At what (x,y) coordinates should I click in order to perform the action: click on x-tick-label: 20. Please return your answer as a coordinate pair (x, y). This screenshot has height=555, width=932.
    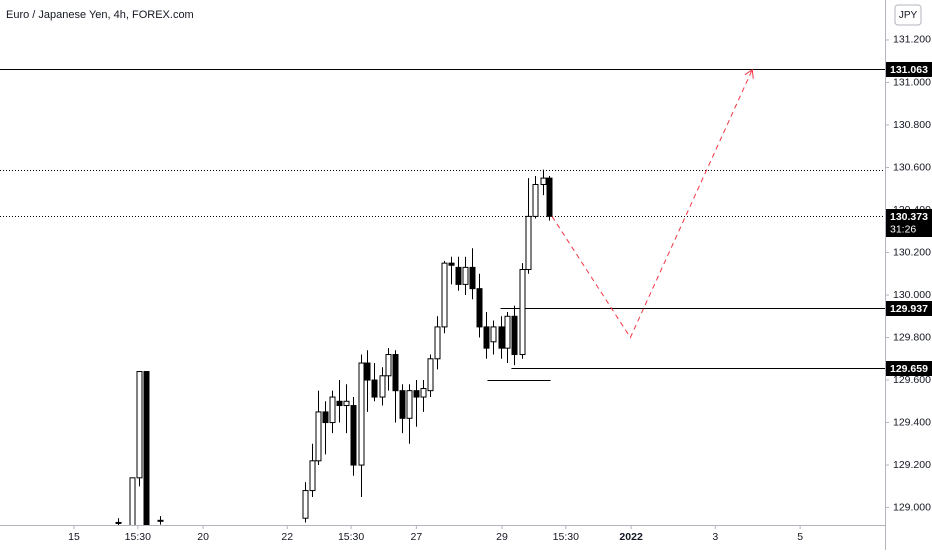
    Looking at the image, I should click on (203, 537).